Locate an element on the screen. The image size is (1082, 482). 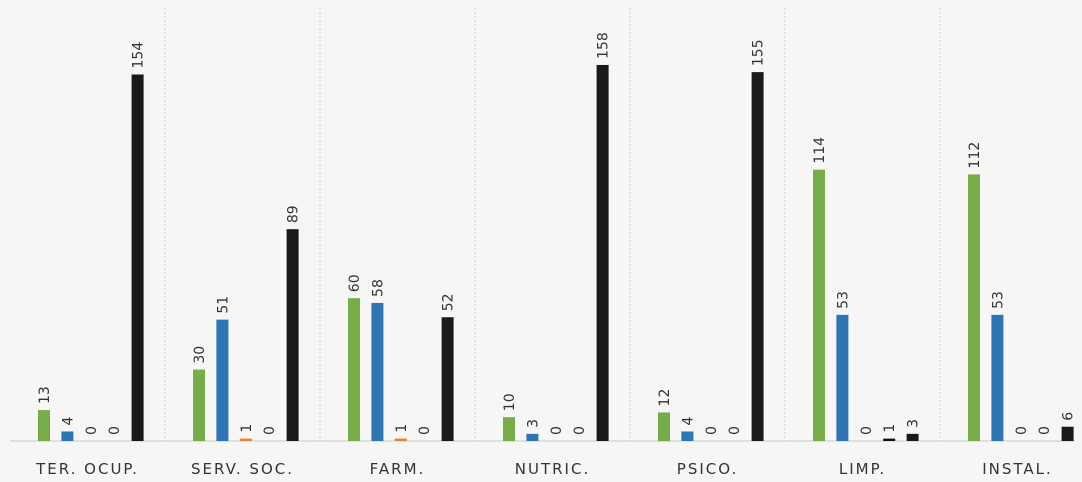
data-label: 158 is located at coordinates (604, 45).